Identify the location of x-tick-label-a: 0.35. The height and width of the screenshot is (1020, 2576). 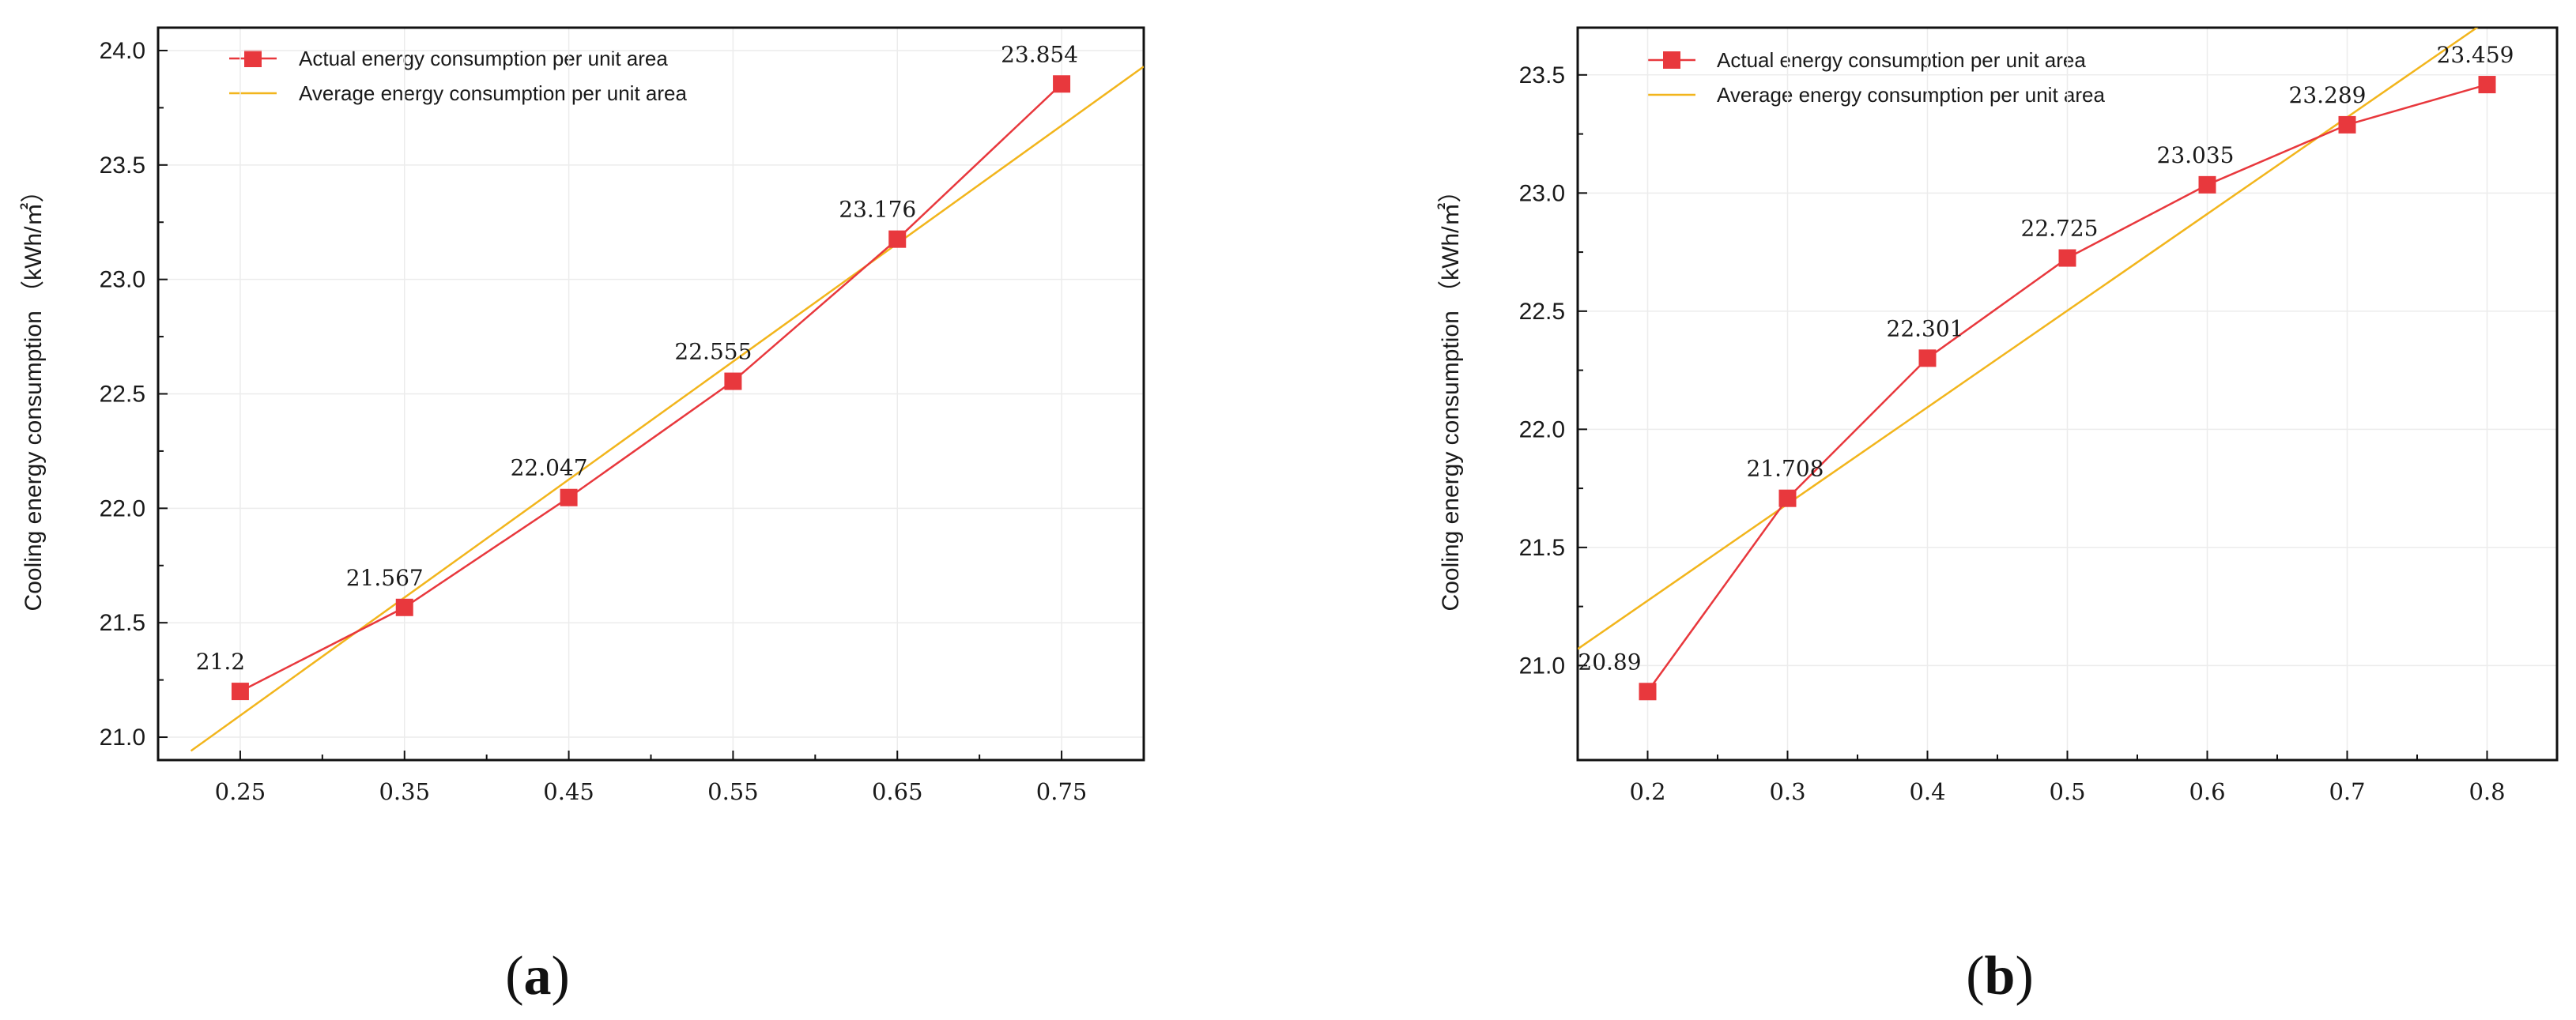
(404, 791).